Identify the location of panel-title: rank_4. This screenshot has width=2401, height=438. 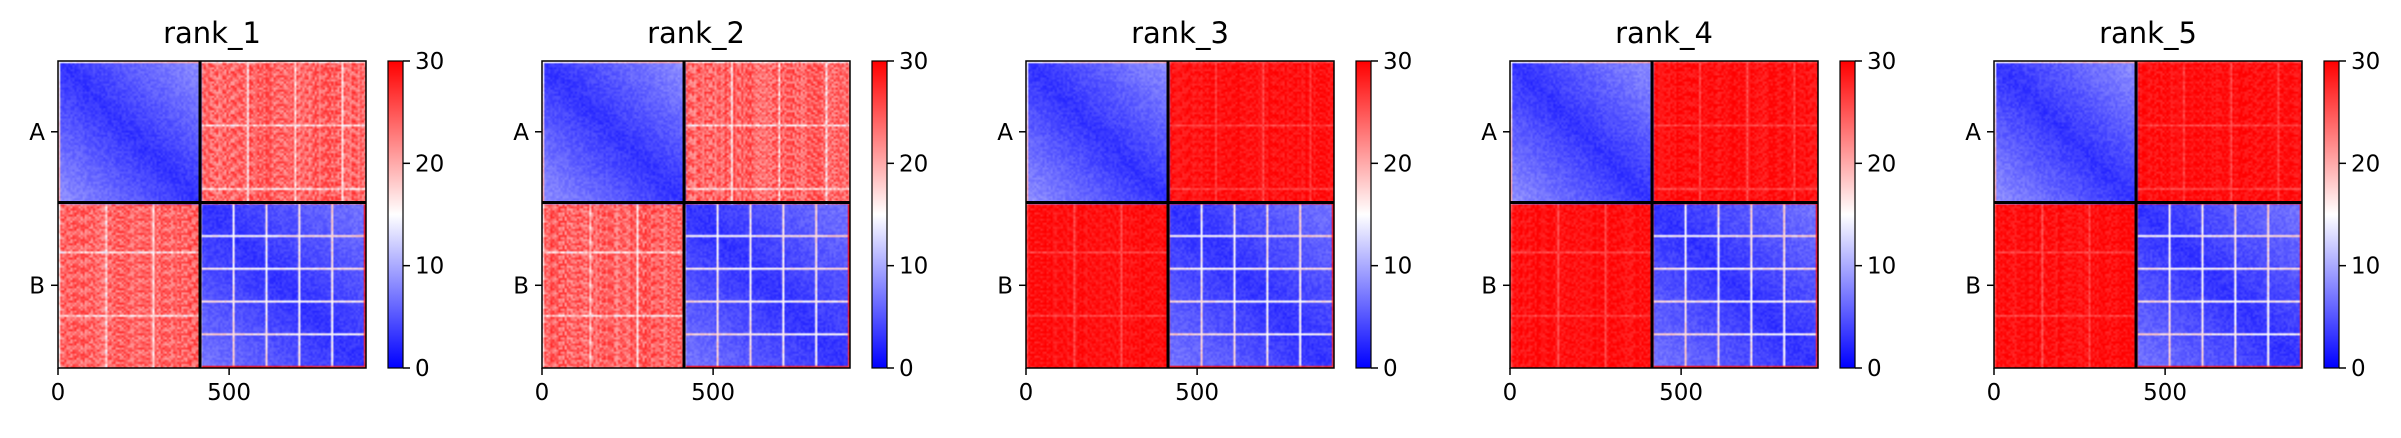
(1664, 33).